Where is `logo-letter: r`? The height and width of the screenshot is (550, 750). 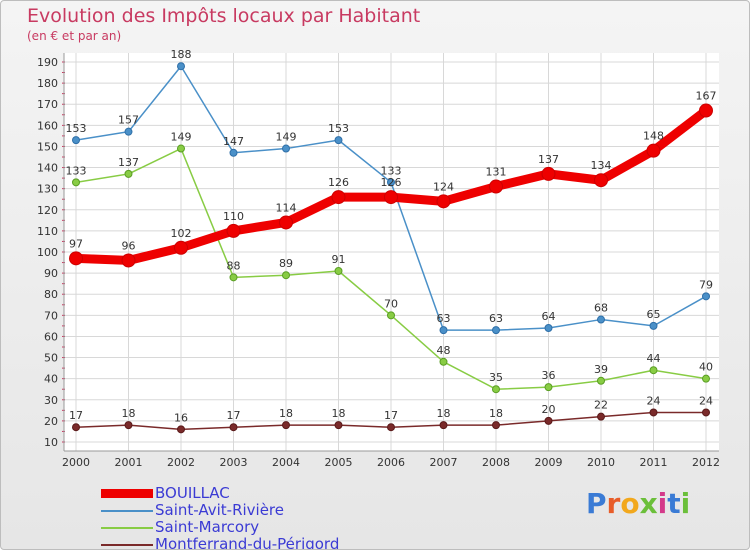
logo-letter: r is located at coordinates (613, 503).